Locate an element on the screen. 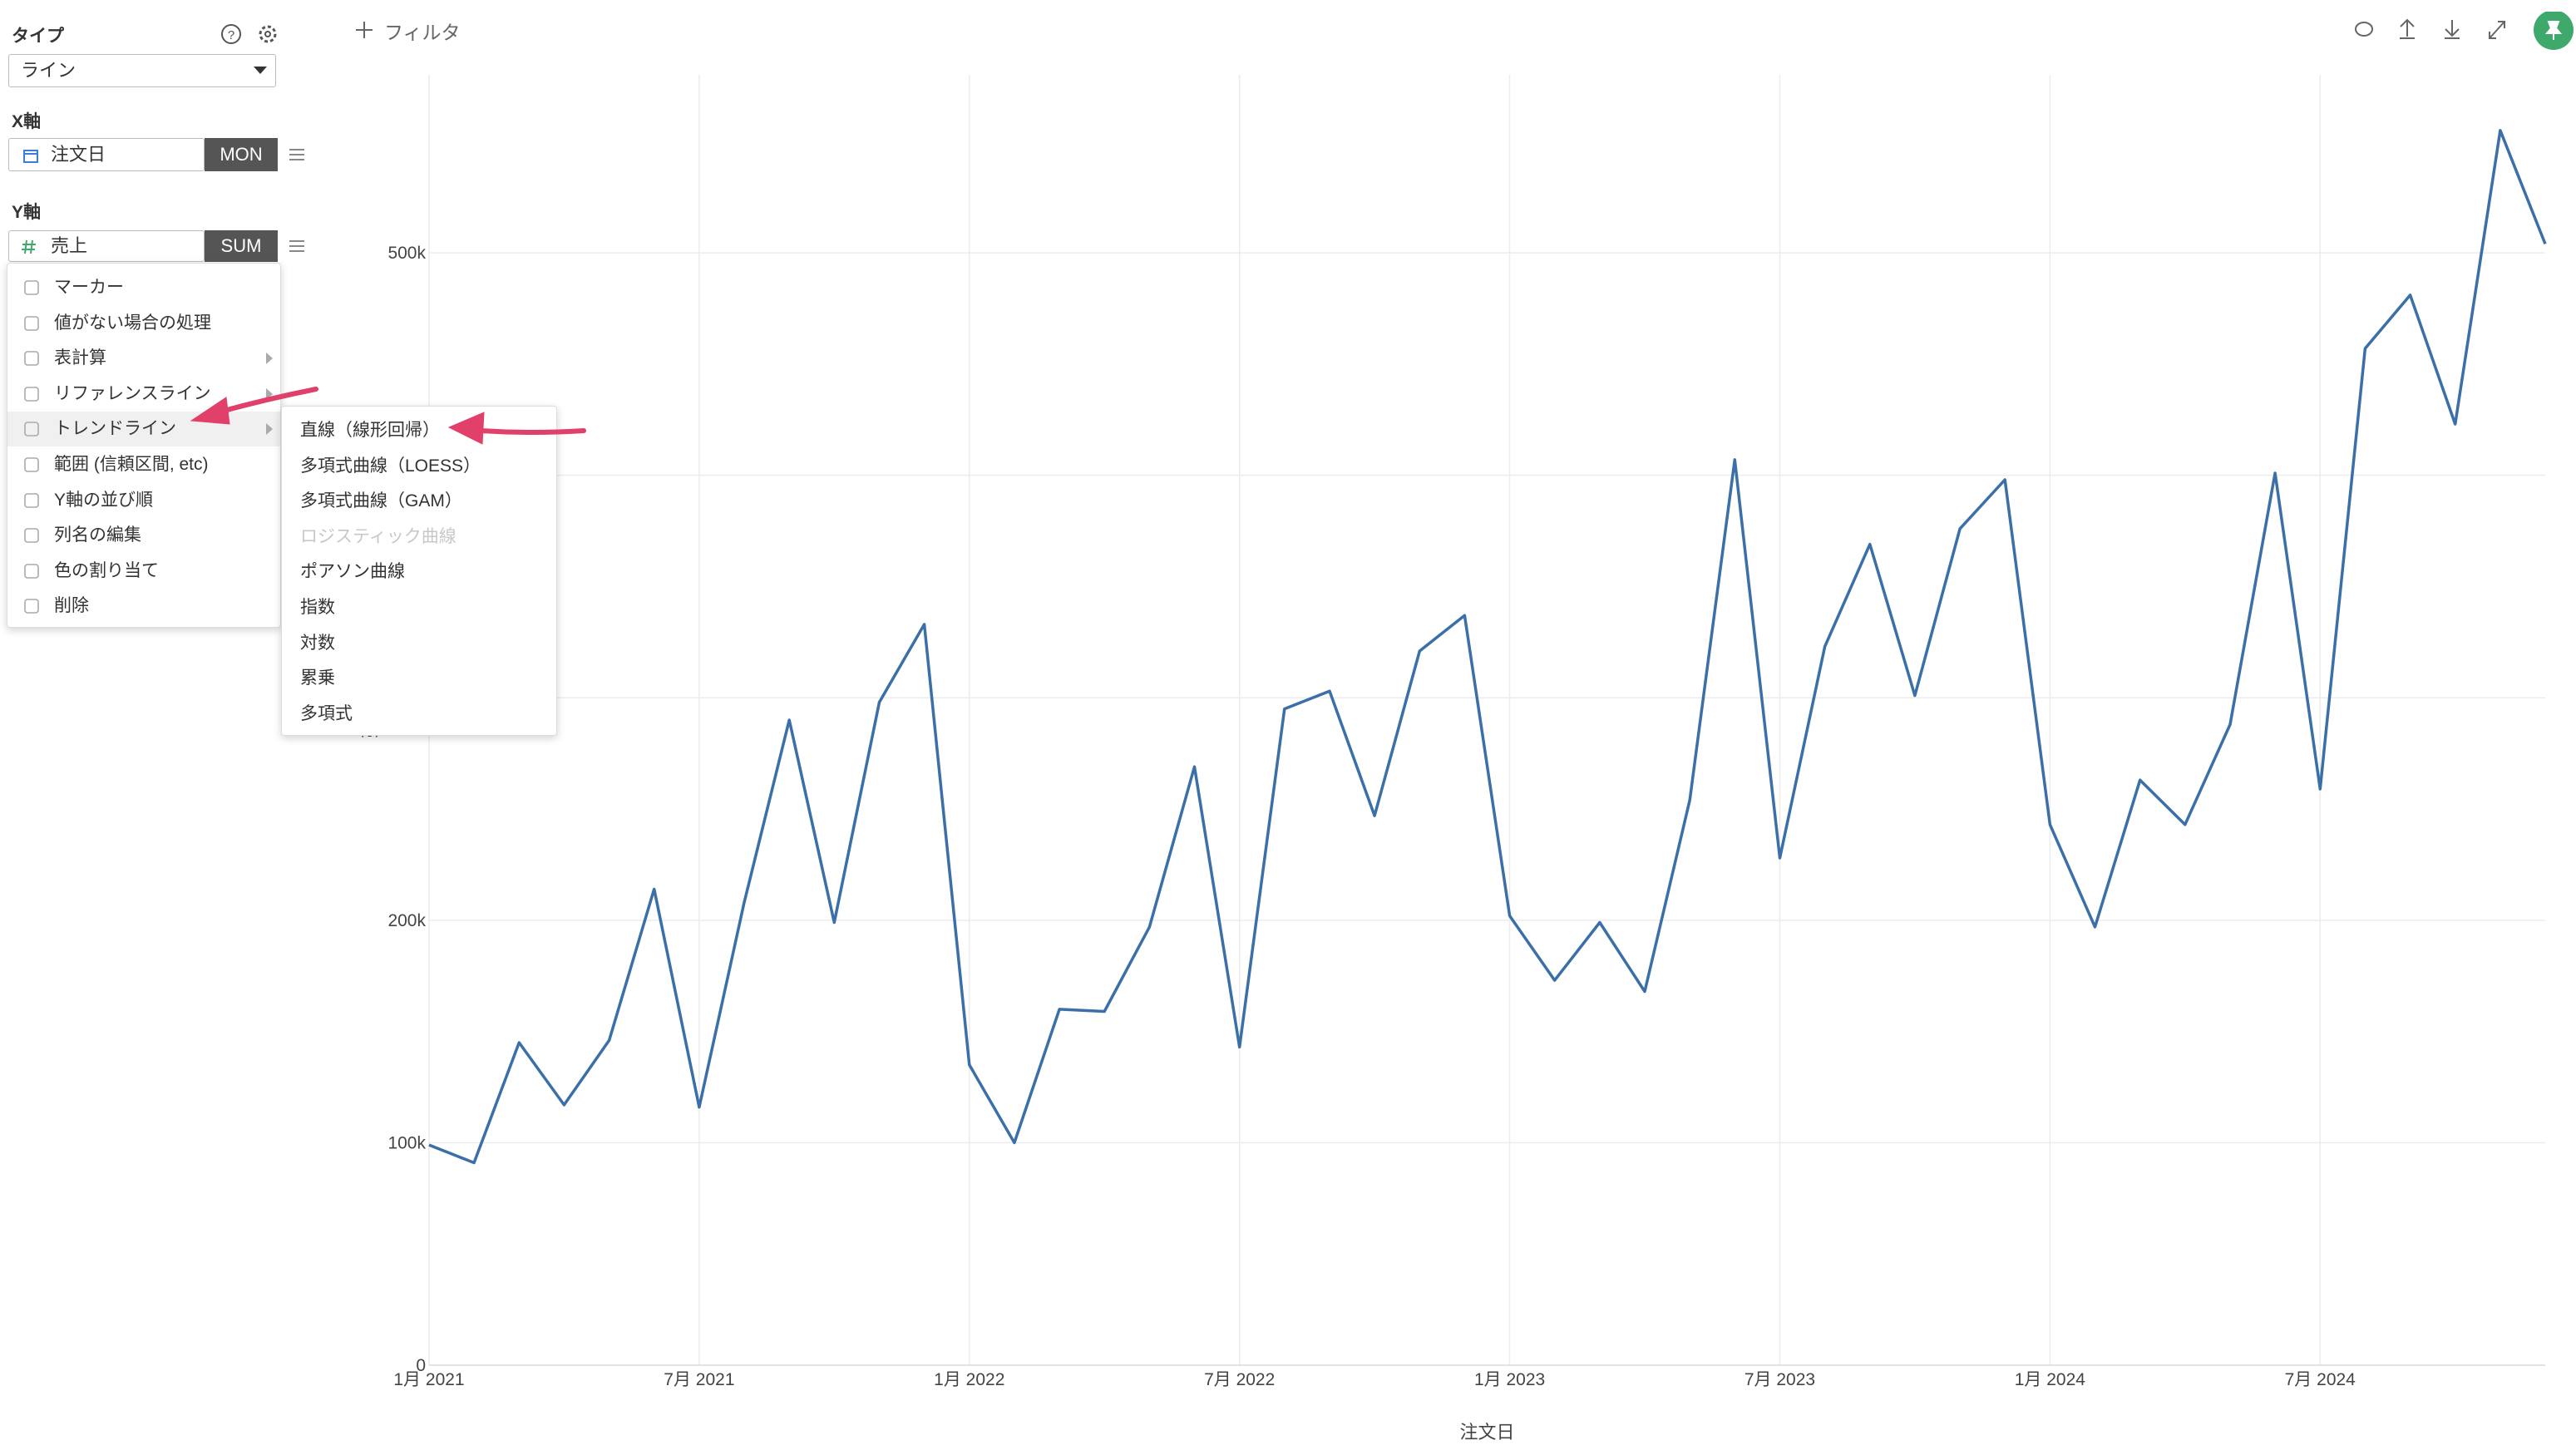 The image size is (2576, 1455). y-tick-label: 100k is located at coordinates (406, 1142).